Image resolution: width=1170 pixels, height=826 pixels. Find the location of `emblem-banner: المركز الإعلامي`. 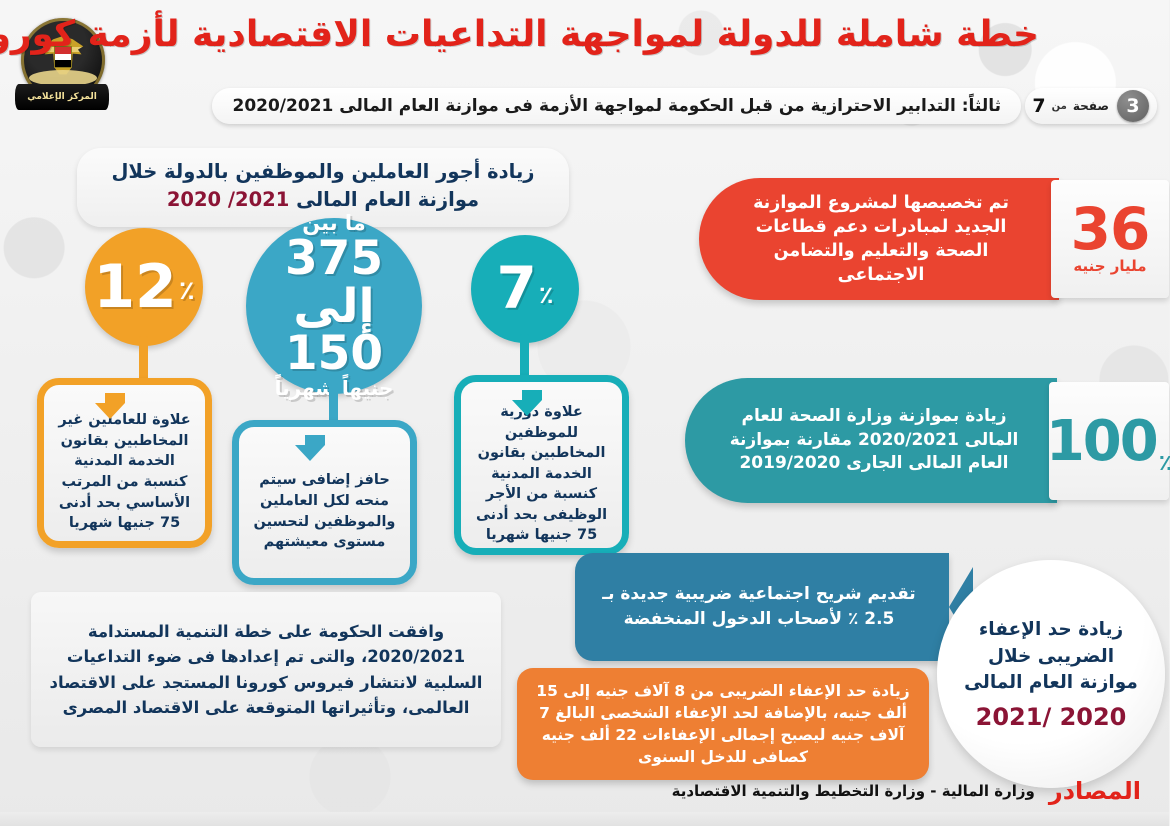

emblem-banner: المركز الإعلامي is located at coordinates (63, 97).